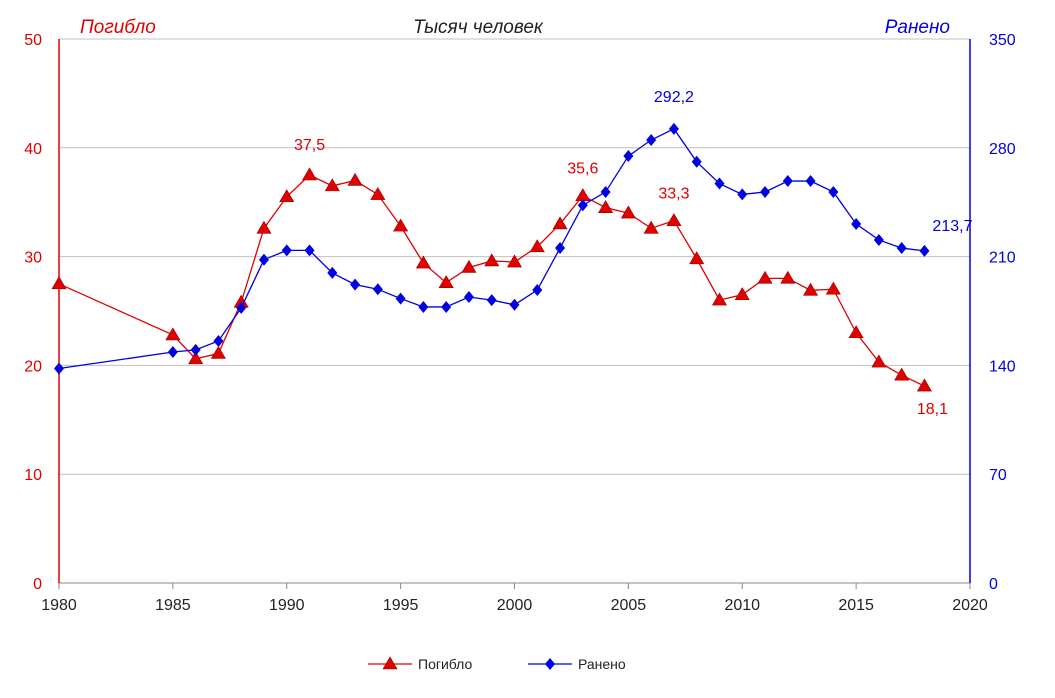 The image size is (1055, 698). Describe the element at coordinates (515, 605) in the screenshot. I see `x-tick-label: 2000` at that location.